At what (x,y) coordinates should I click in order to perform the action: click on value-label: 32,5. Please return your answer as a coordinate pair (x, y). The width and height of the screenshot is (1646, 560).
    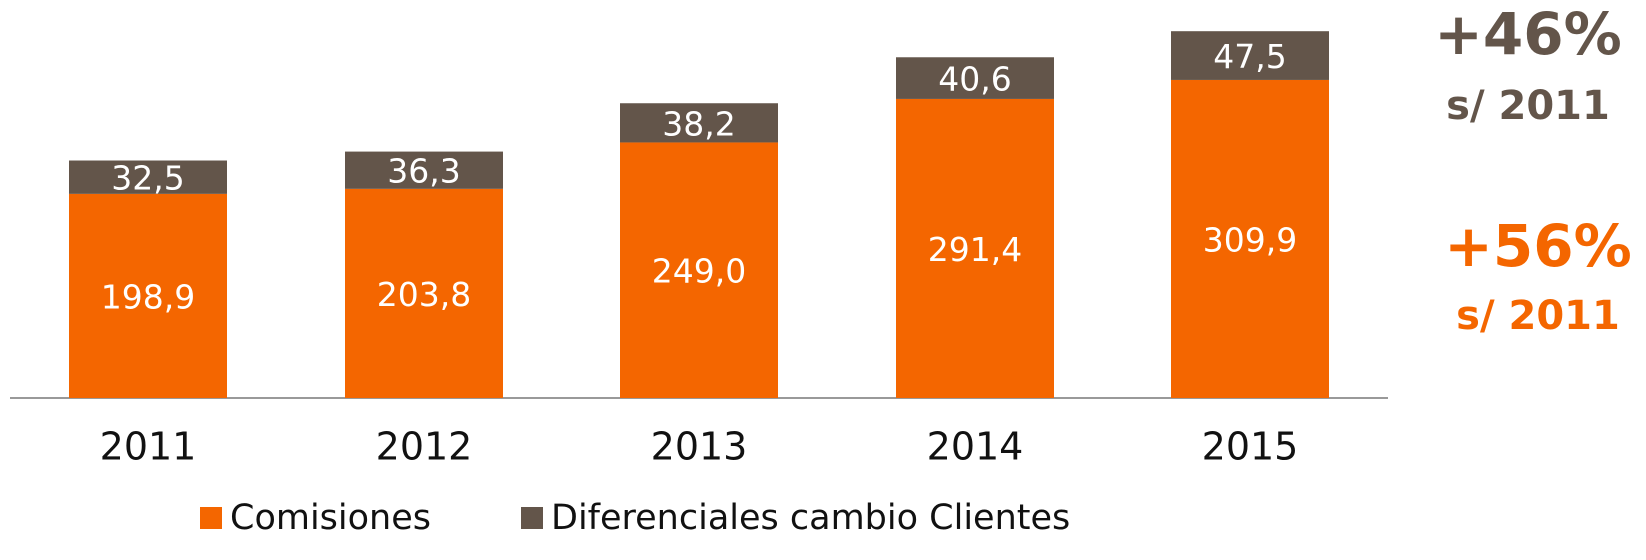
    Looking at the image, I should click on (147, 178).